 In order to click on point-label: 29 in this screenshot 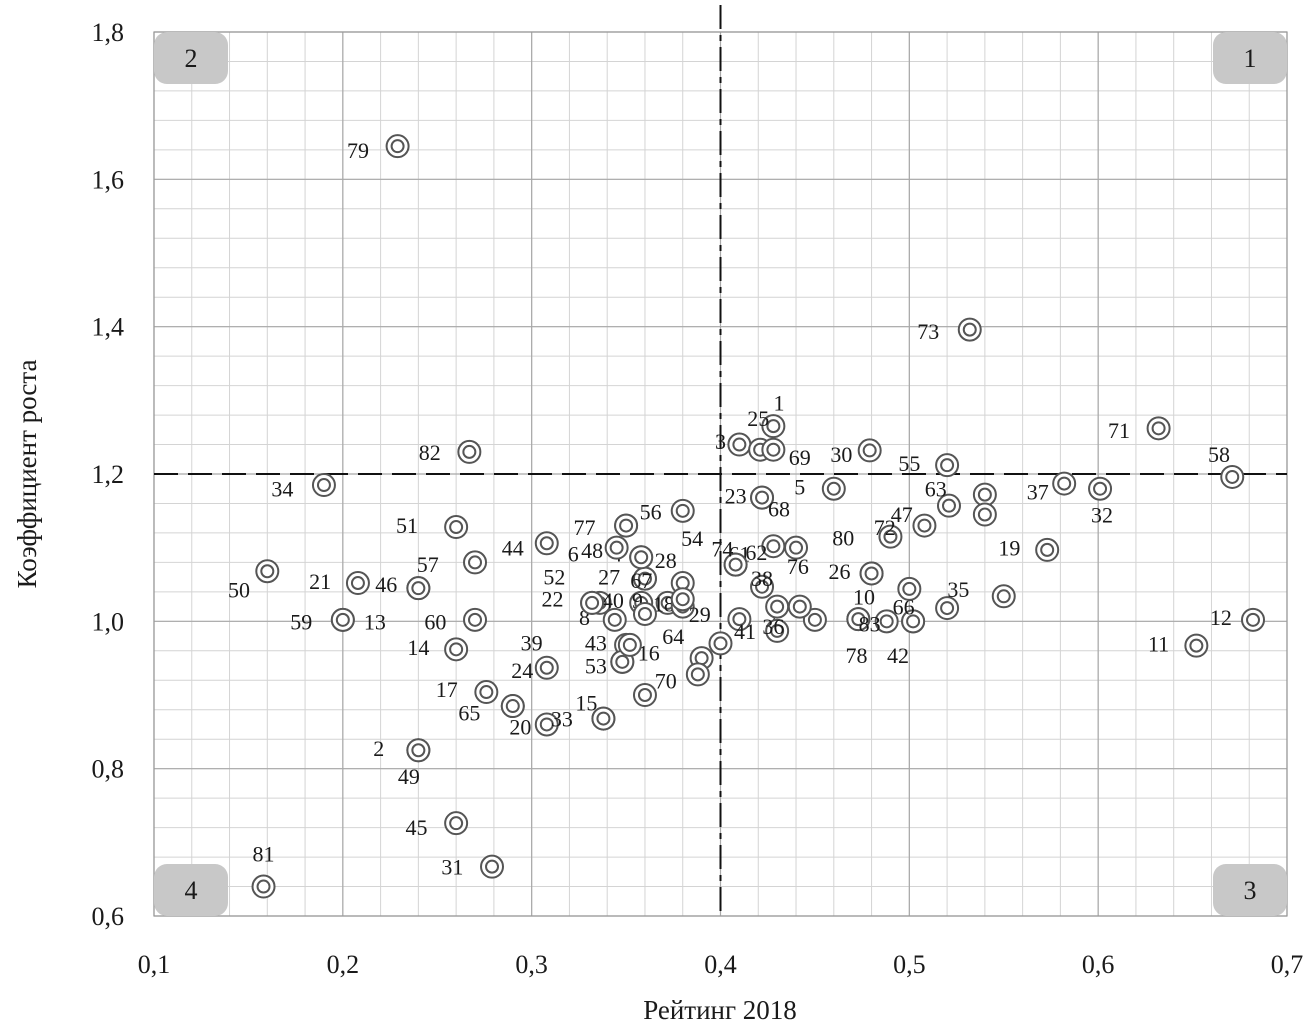, I will do `click(700, 614)`.